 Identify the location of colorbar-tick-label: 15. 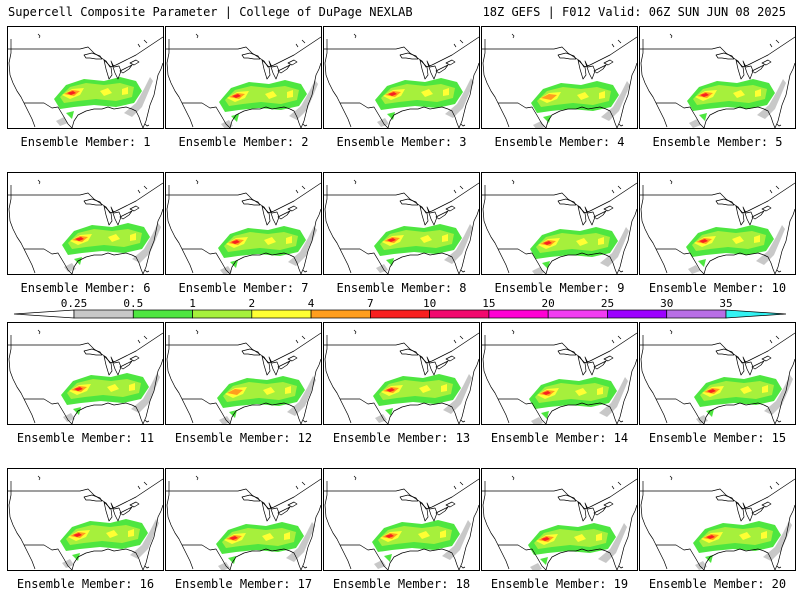
(488, 303).